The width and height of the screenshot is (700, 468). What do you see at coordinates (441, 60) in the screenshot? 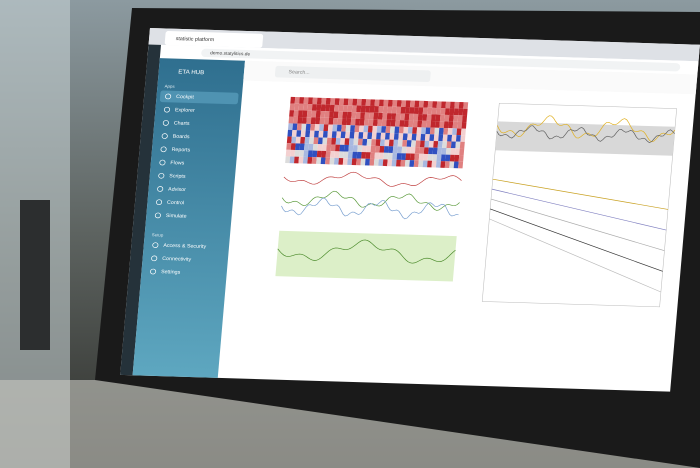
I see `url-field` at bounding box center [441, 60].